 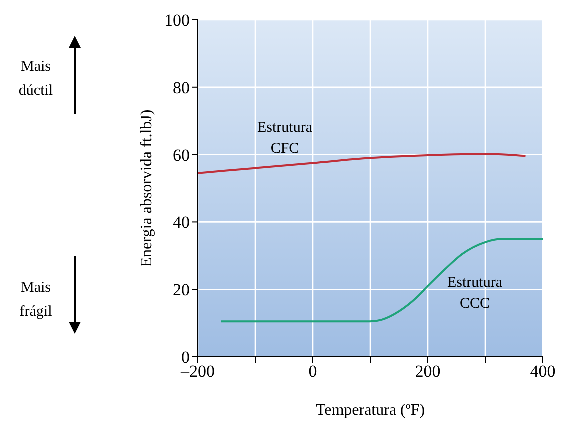 I want to click on x-axis-title: Temperatura (ºF), so click(x=371, y=410).